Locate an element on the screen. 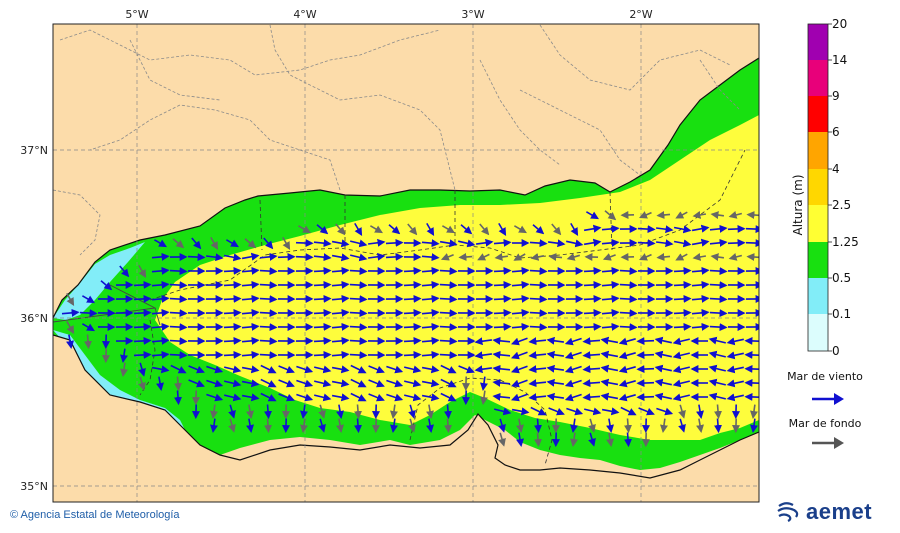  aemet-swirl-icon is located at coordinates (788, 512).